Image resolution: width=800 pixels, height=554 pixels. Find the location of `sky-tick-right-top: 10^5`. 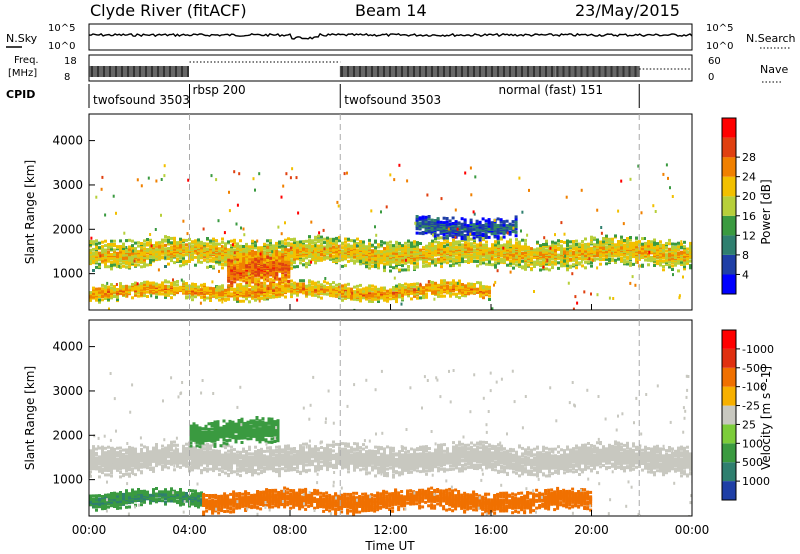

sky-tick-right-top: 10^5 is located at coordinates (719, 28).